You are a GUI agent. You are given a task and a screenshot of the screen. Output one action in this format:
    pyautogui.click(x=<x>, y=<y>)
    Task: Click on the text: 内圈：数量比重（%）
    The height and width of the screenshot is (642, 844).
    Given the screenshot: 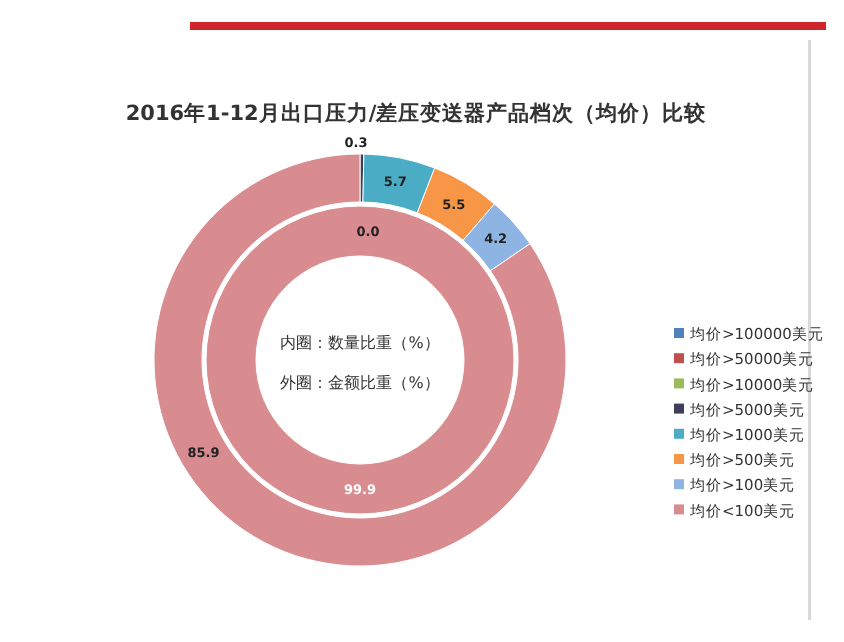 What is the action you would take?
    pyautogui.click(x=360, y=343)
    